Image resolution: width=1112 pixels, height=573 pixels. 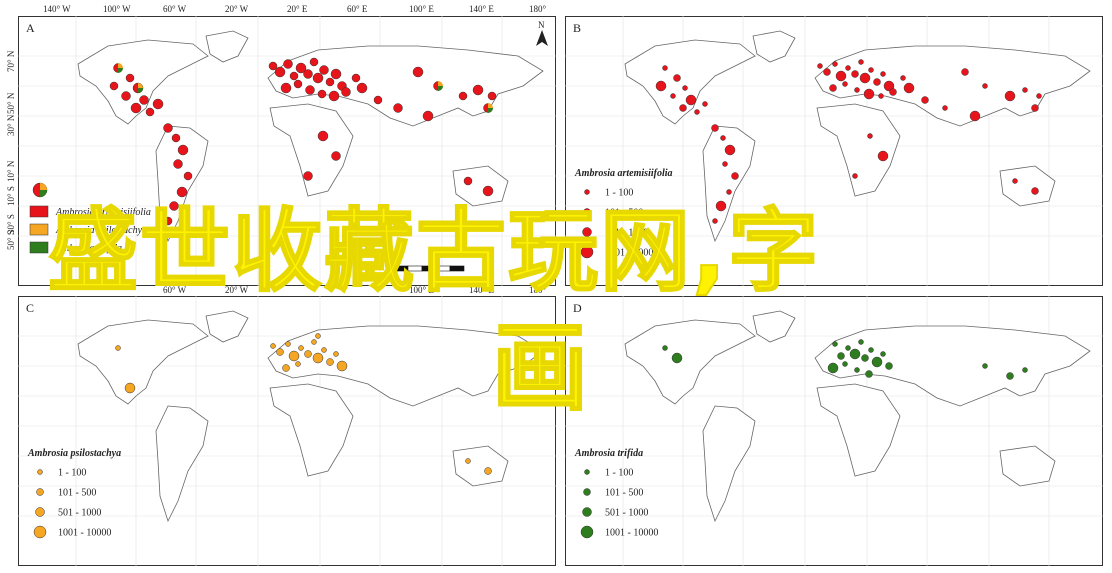 What do you see at coordinates (11, 125) in the screenshot?
I see `left-axis-tick-label: 30° N` at bounding box center [11, 125].